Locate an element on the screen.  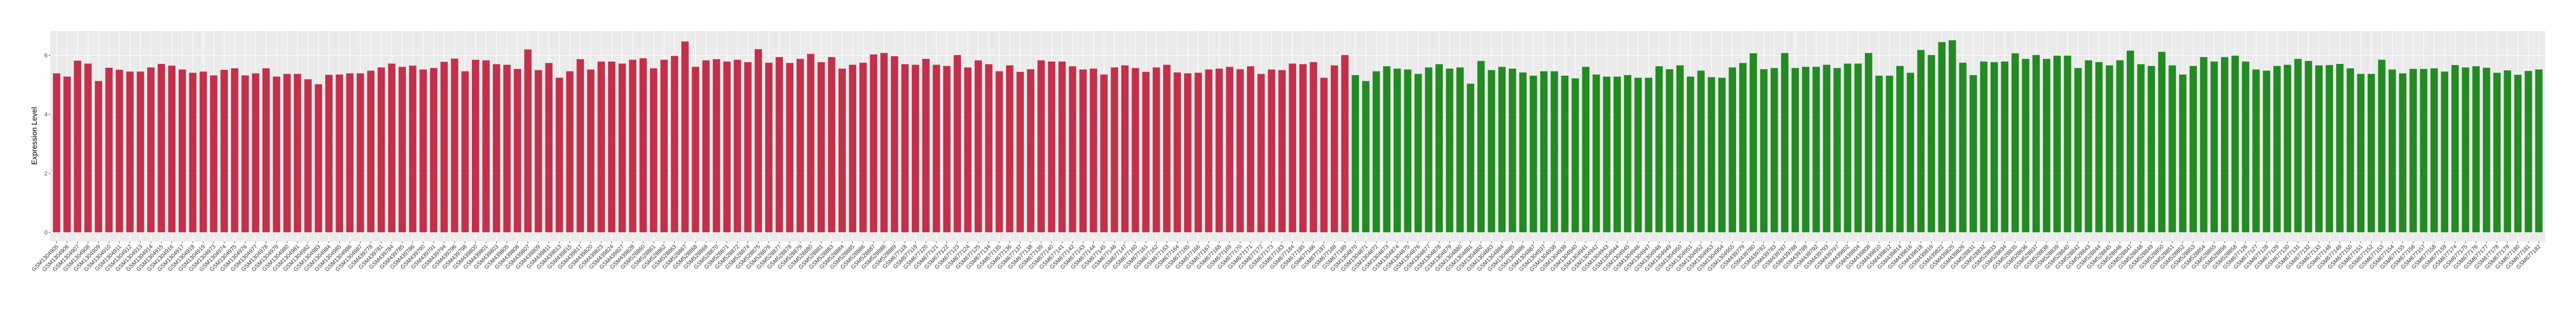
bar-GSM1304985 is located at coordinates (339, 153).